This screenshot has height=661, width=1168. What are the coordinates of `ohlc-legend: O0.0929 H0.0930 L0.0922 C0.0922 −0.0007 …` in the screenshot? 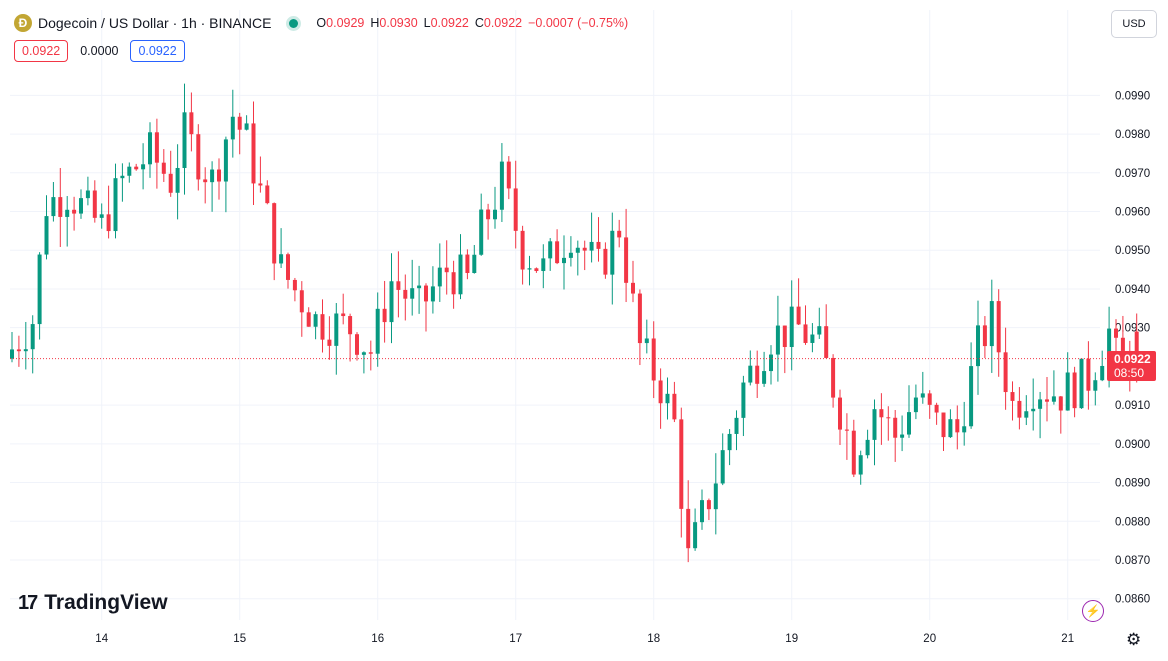 It's located at (472, 23).